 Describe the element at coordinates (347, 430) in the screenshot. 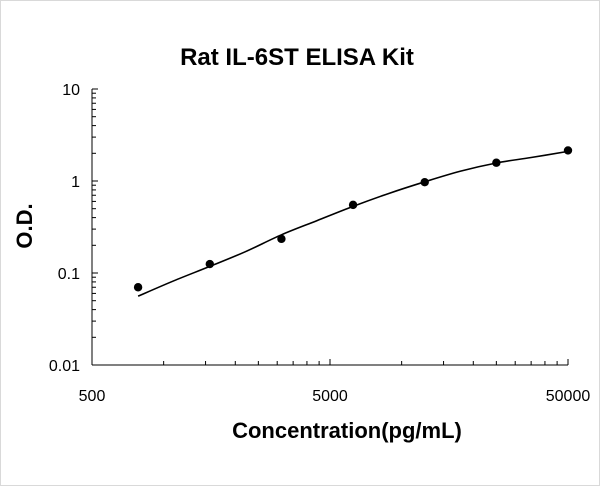

I see `x-axis-title: Concentration(pg/mL)` at that location.